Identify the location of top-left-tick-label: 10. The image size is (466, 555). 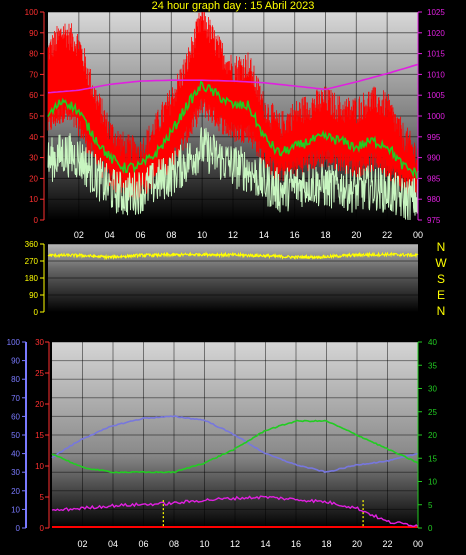
(33, 199).